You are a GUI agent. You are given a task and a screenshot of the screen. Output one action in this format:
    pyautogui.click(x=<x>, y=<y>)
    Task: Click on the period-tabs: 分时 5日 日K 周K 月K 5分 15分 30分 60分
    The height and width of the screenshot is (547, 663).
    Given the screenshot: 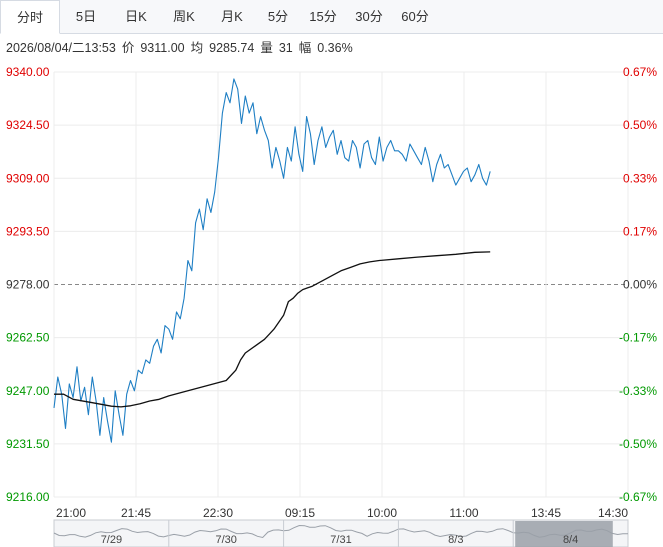 What is the action you would take?
    pyautogui.click(x=331, y=17)
    